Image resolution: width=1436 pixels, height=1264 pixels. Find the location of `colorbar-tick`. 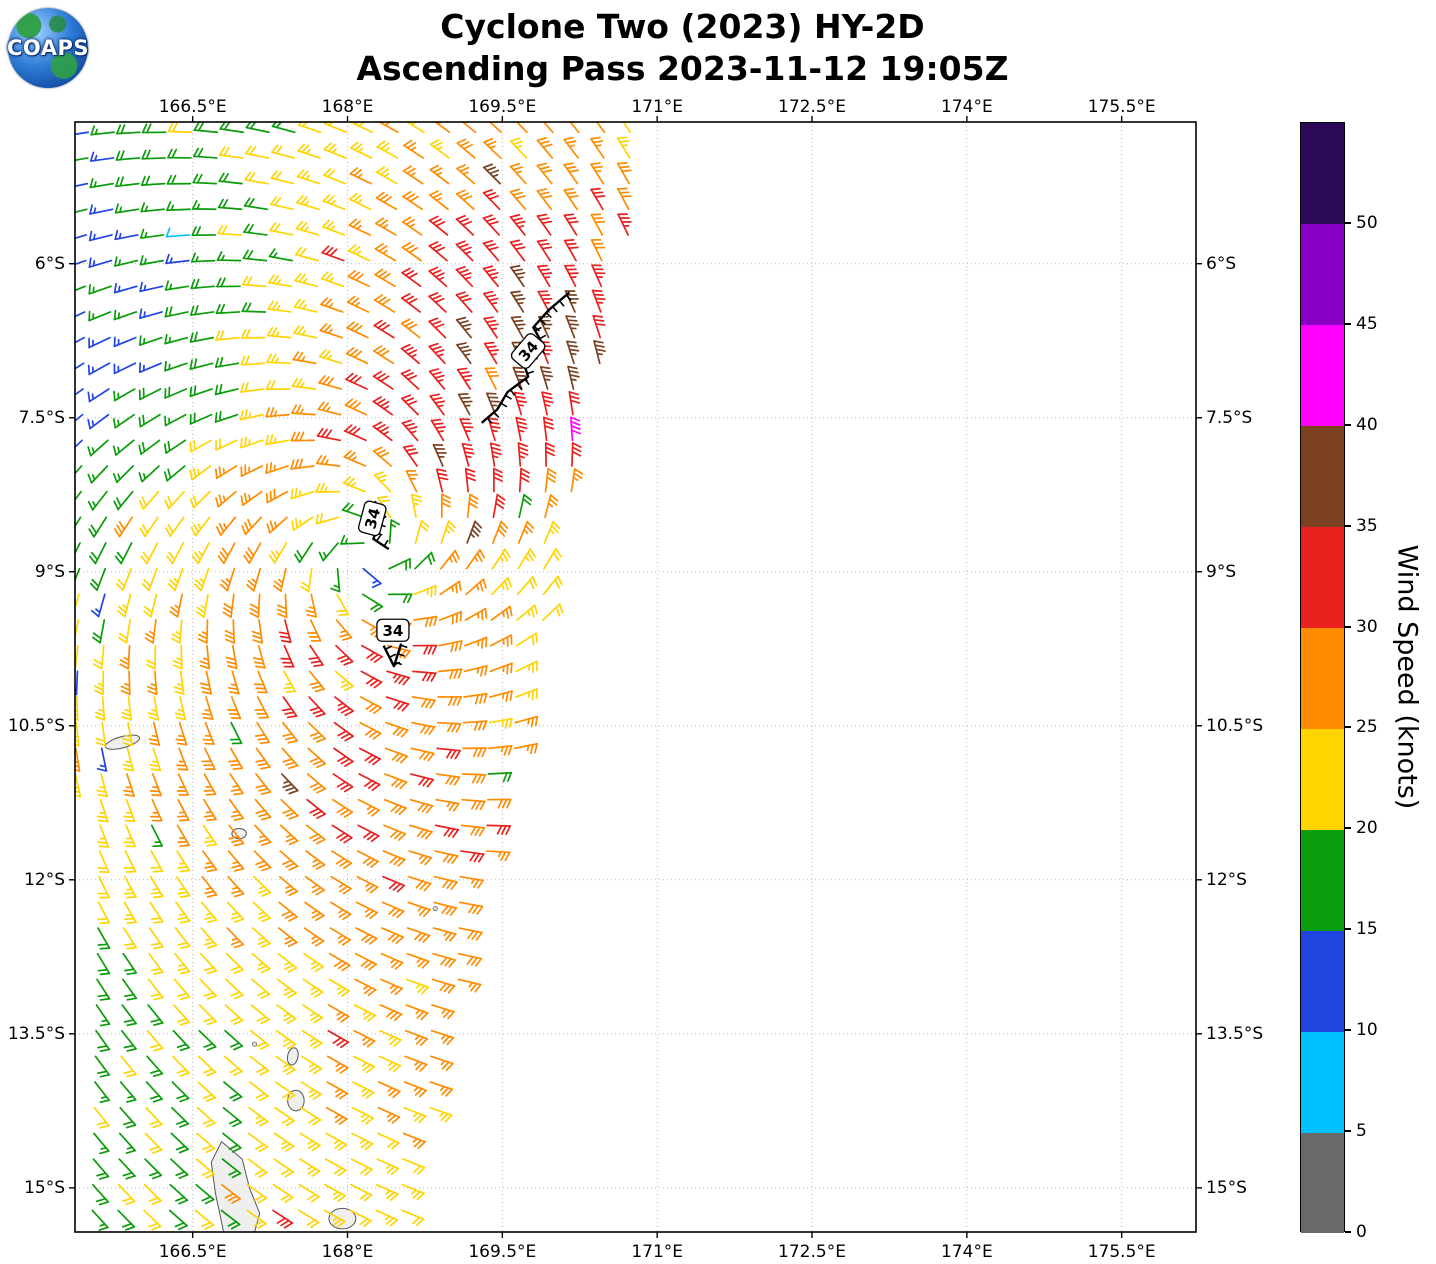

colorbar-tick is located at coordinates (1348, 727).